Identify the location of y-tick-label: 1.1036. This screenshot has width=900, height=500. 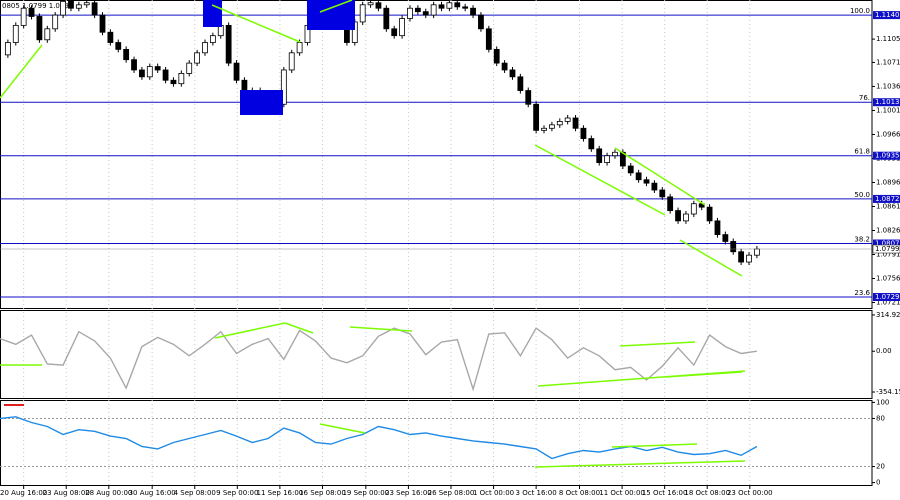
(888, 86).